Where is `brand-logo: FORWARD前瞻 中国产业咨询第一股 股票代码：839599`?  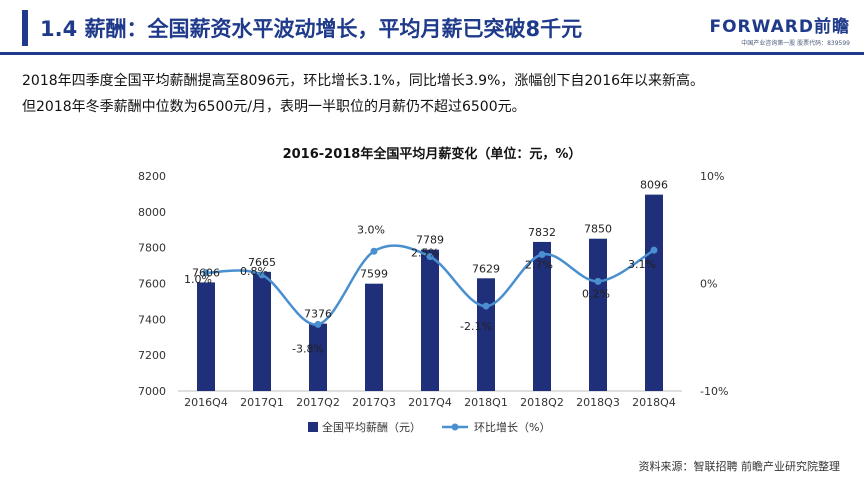 brand-logo: FORWARD前瞻 中国产业咨询第一股 股票代码：839599 is located at coordinates (775, 29).